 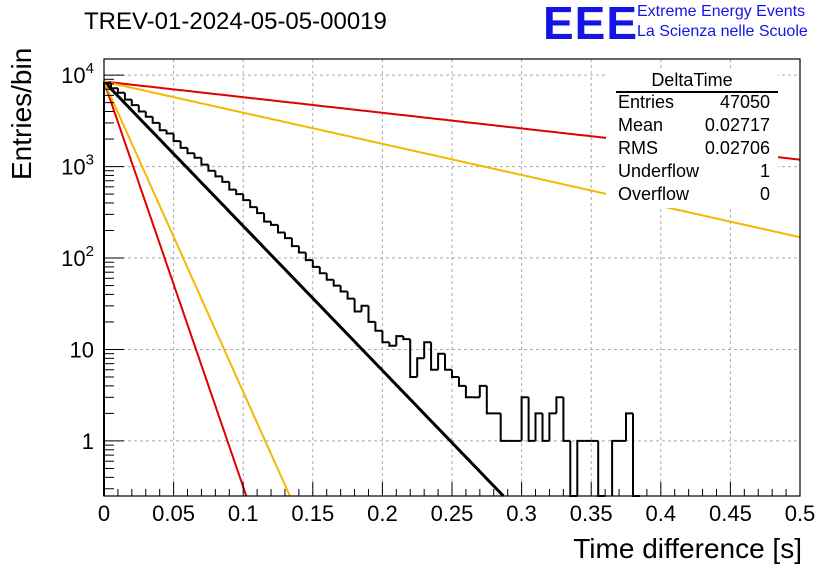 What do you see at coordinates (175, 289) in the screenshot?
I see `fit-curve` at bounding box center [175, 289].